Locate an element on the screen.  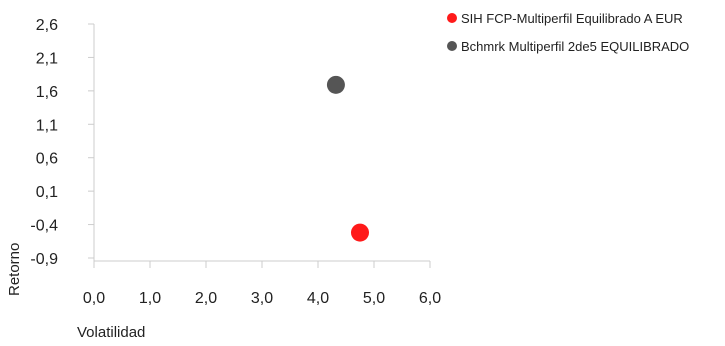
y-axis: 2,6 2,1 1,6 1,1 0,6 0,1 -0,4 -0,9 is located at coordinates (62, 142).